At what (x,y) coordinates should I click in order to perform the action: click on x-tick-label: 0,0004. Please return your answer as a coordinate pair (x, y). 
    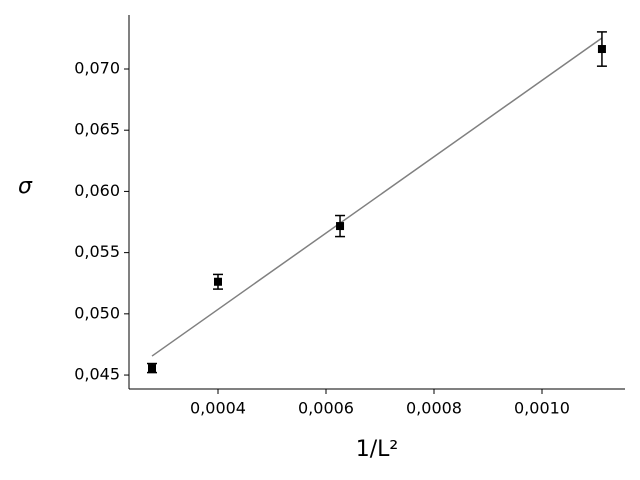
    Looking at the image, I should click on (218, 408).